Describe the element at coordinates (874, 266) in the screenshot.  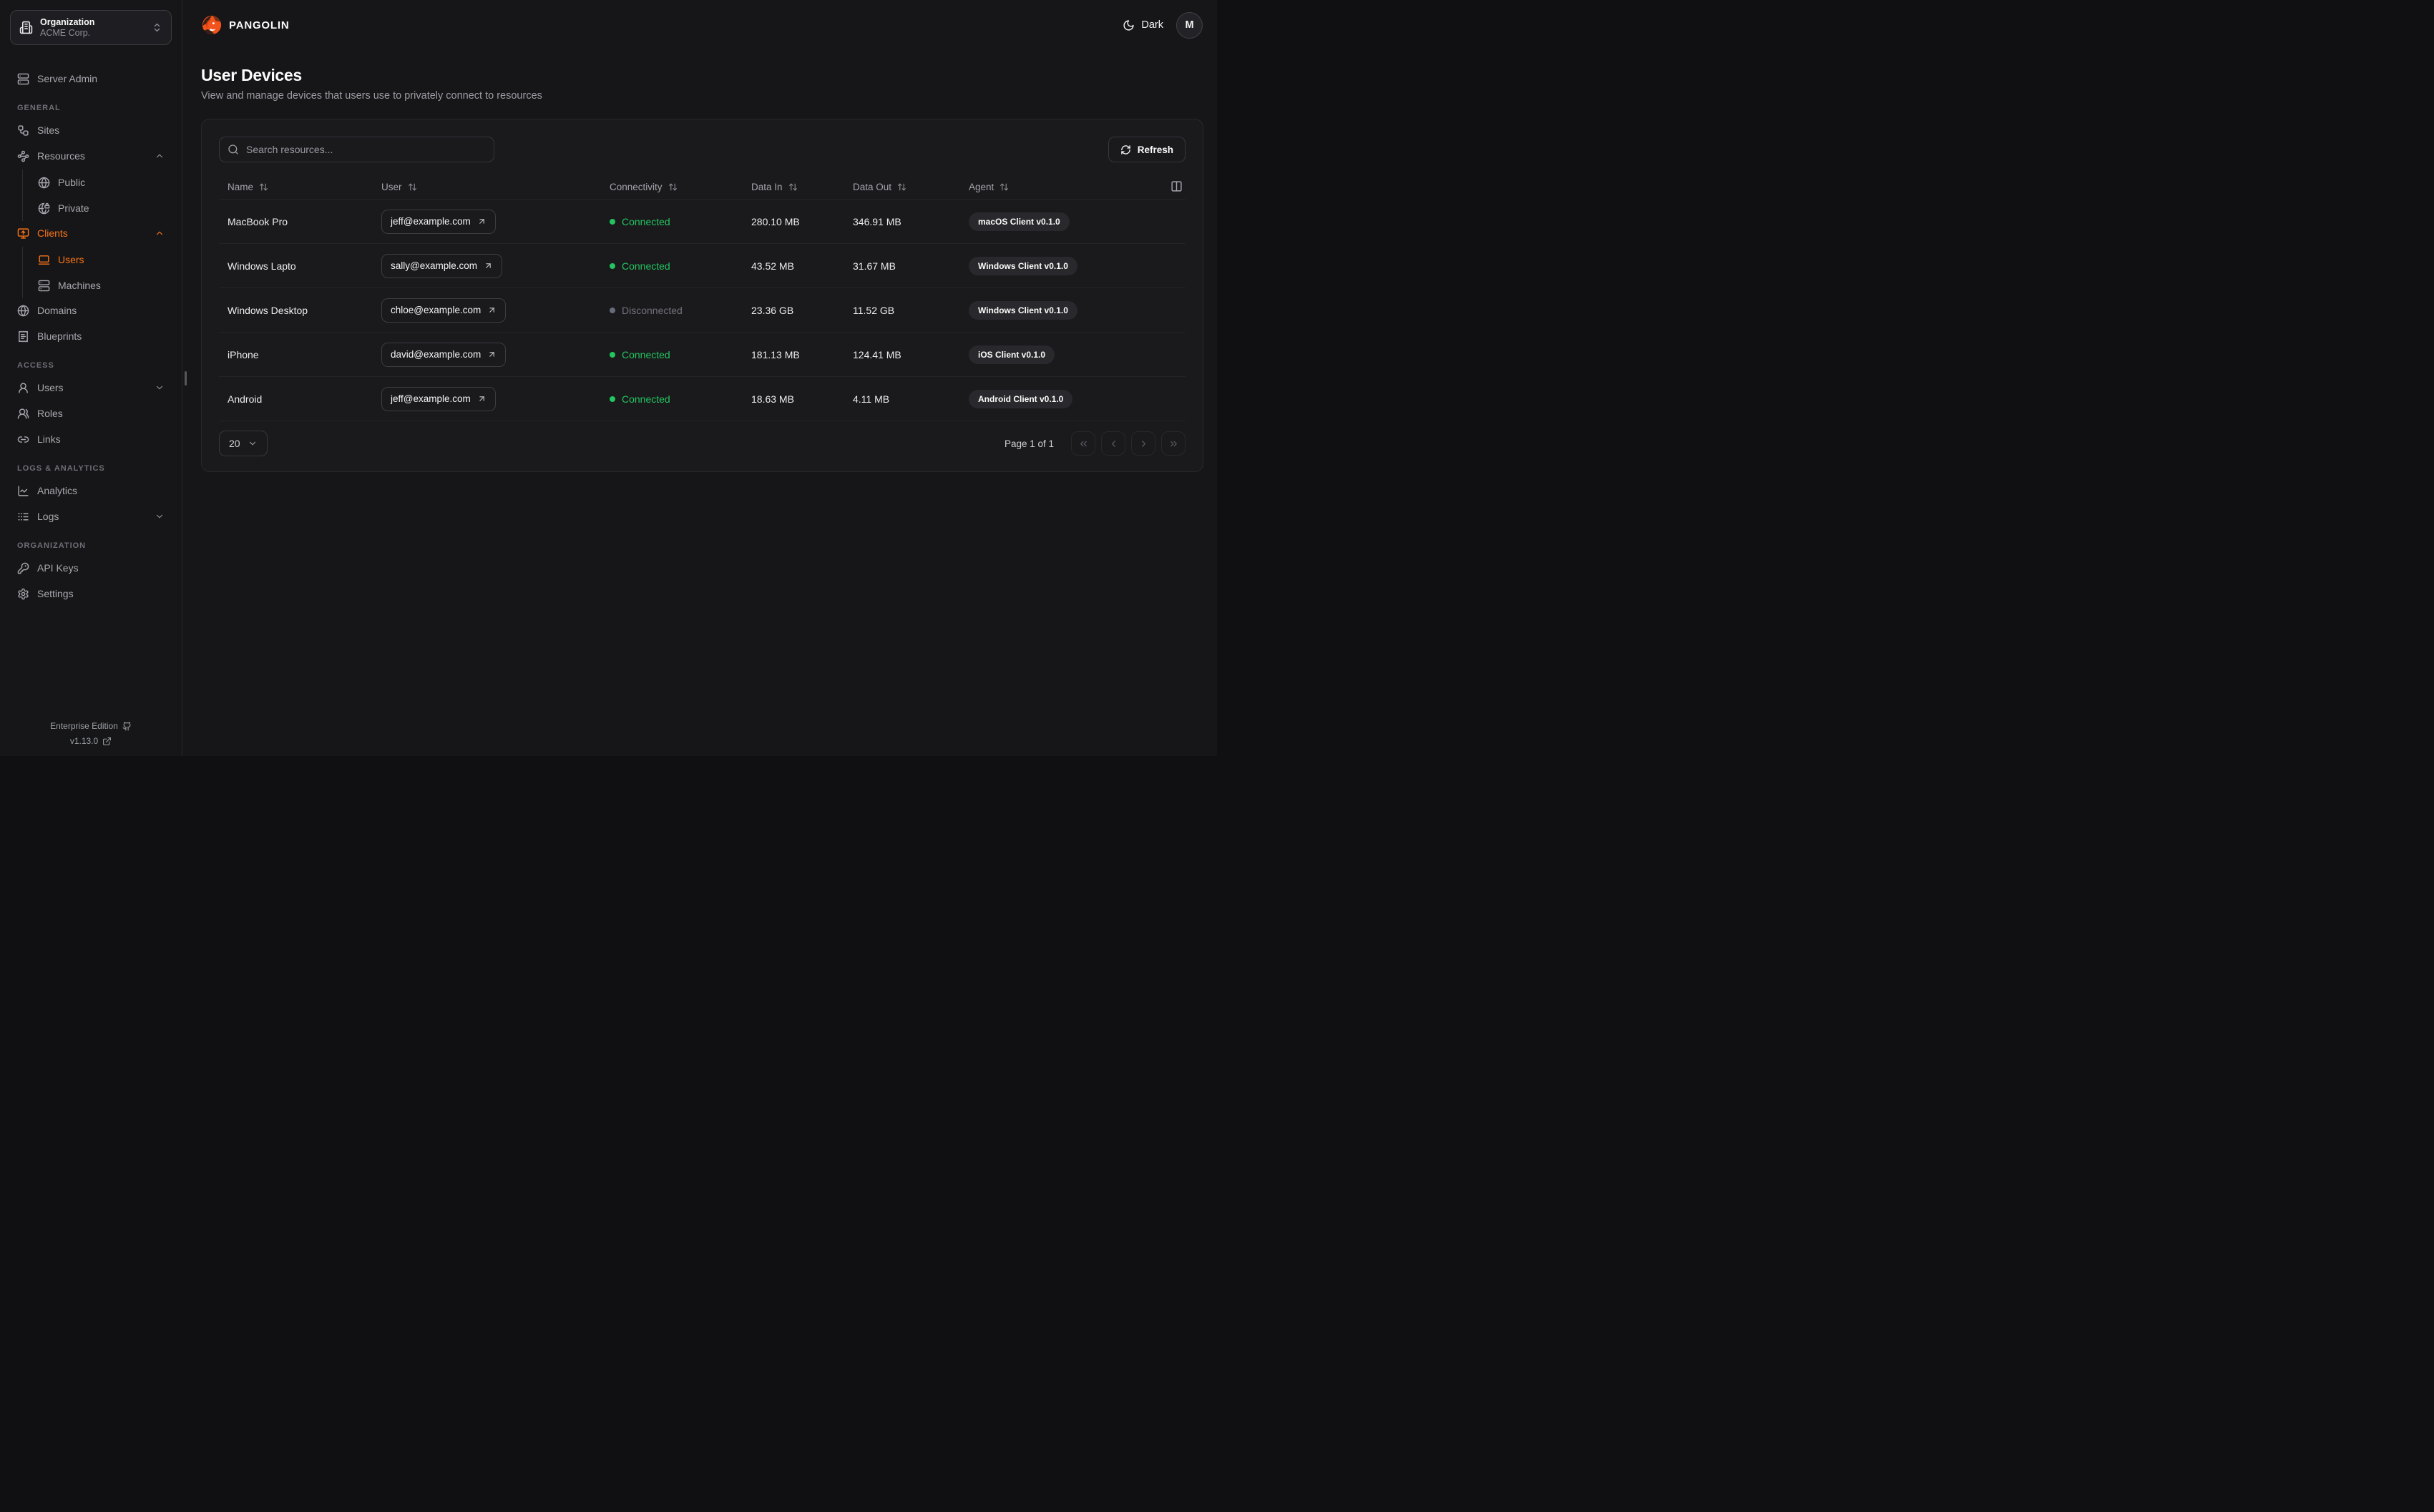
I see `data-out-value: 31.67 MB` at that location.